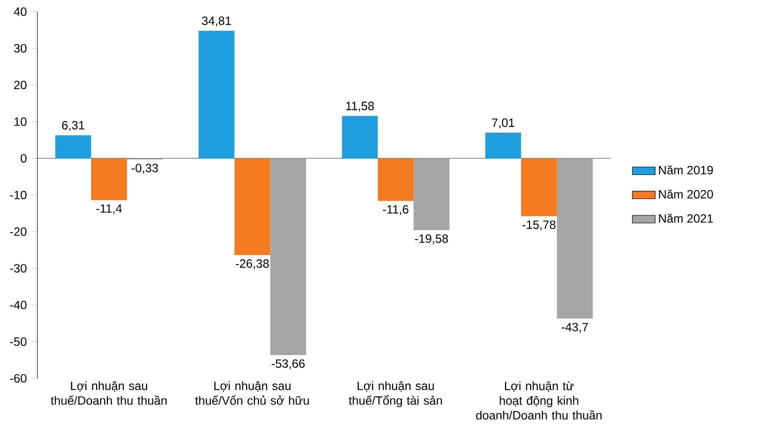 This screenshot has height=445, width=757. What do you see at coordinates (23, 158) in the screenshot?
I see `y-tick-label: 0` at bounding box center [23, 158].